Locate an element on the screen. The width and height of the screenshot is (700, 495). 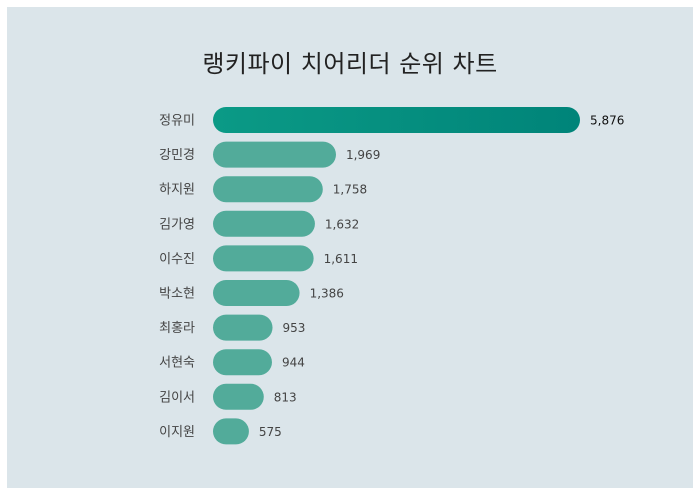
value-label: 1,969 is located at coordinates (363, 155).